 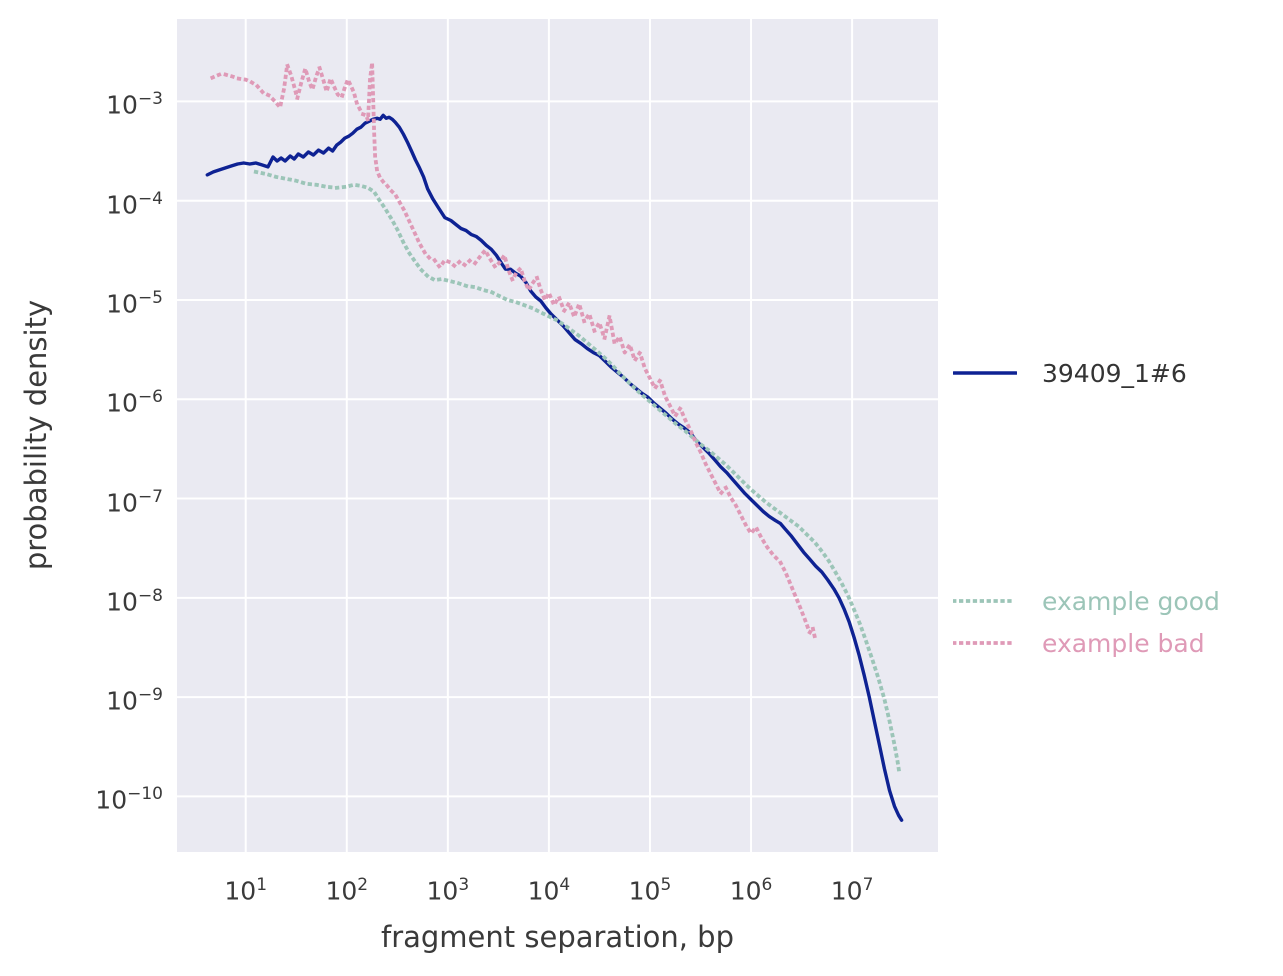 I want to click on y-tick-label-10e-10: 10⁻¹⁰, so click(x=129, y=799).